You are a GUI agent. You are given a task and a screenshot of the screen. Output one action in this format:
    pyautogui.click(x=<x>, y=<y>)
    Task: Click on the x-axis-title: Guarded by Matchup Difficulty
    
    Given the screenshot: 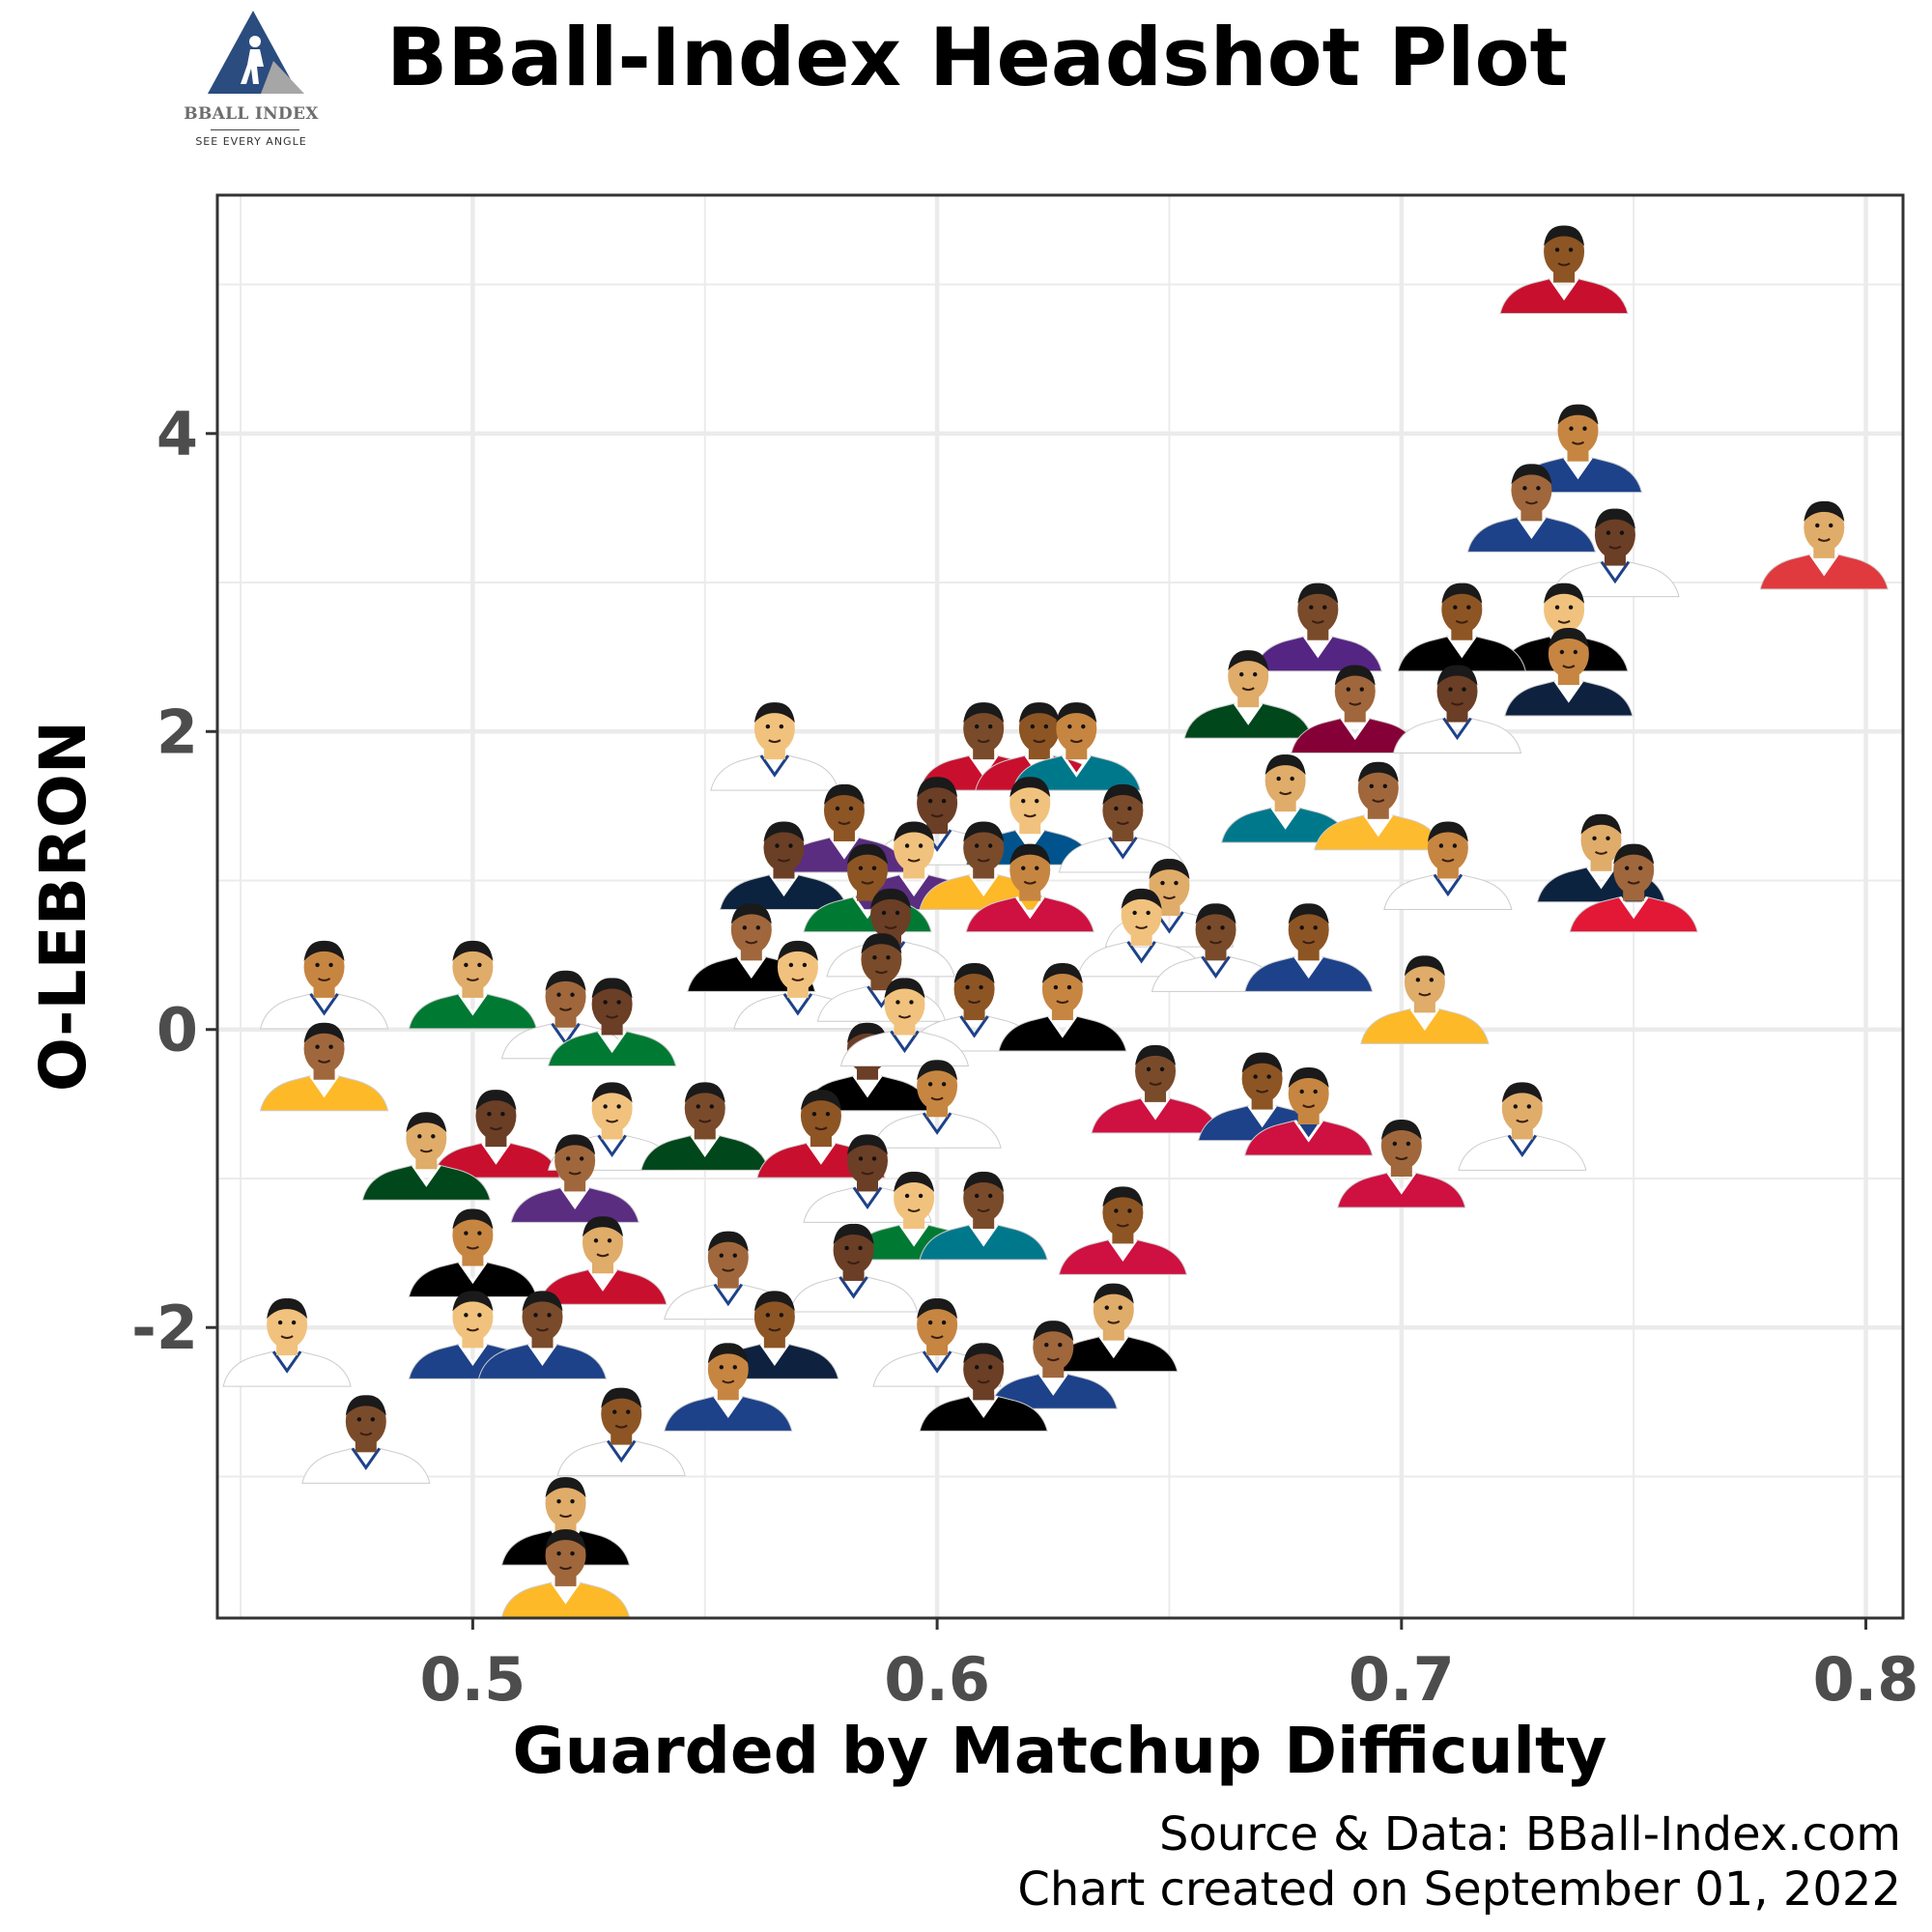 What is the action you would take?
    pyautogui.click(x=1059, y=1751)
    